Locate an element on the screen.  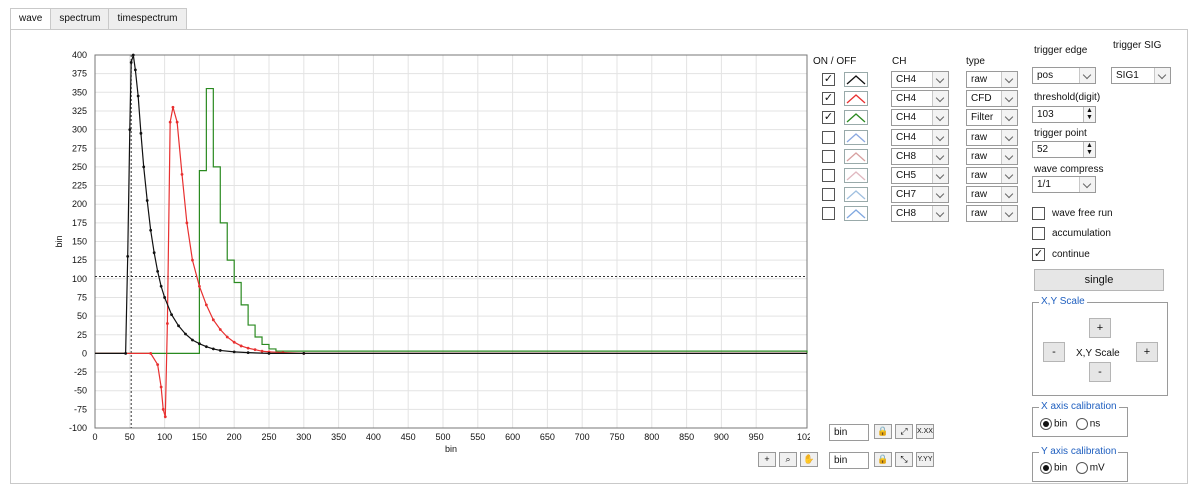
pan-hand-icon: ✋ is located at coordinates (809, 459).